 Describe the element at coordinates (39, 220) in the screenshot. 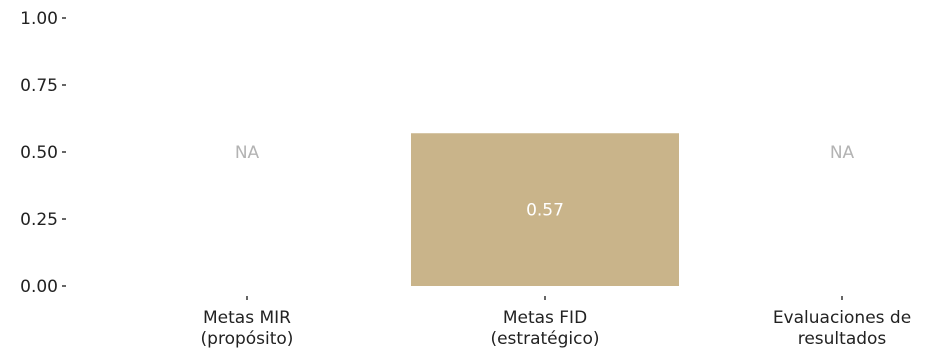

I see `y-tick-label: 0.25` at that location.